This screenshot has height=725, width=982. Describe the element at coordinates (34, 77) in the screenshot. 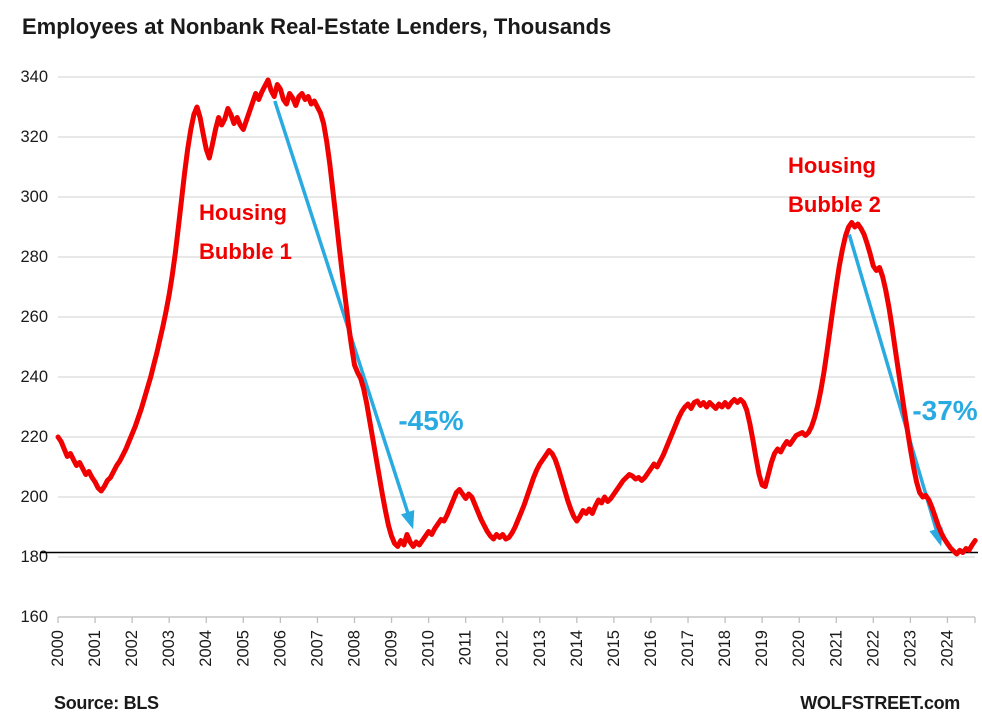

I see `y-tick-label-340: 340` at that location.